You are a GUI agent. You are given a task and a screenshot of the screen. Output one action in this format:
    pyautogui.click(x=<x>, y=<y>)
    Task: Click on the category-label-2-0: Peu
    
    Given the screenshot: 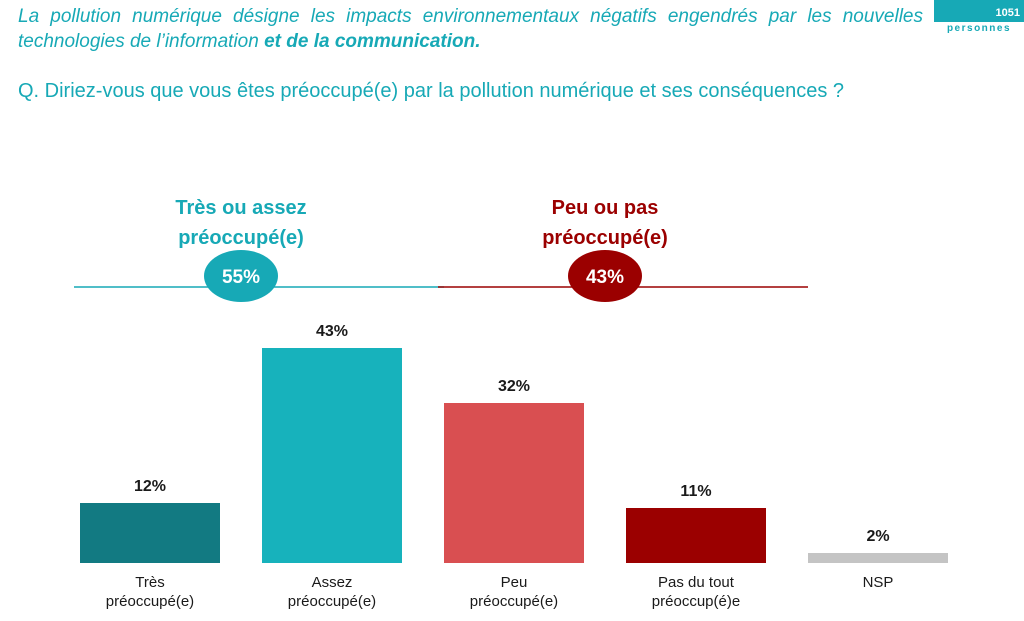 What is the action you would take?
    pyautogui.click(x=514, y=582)
    